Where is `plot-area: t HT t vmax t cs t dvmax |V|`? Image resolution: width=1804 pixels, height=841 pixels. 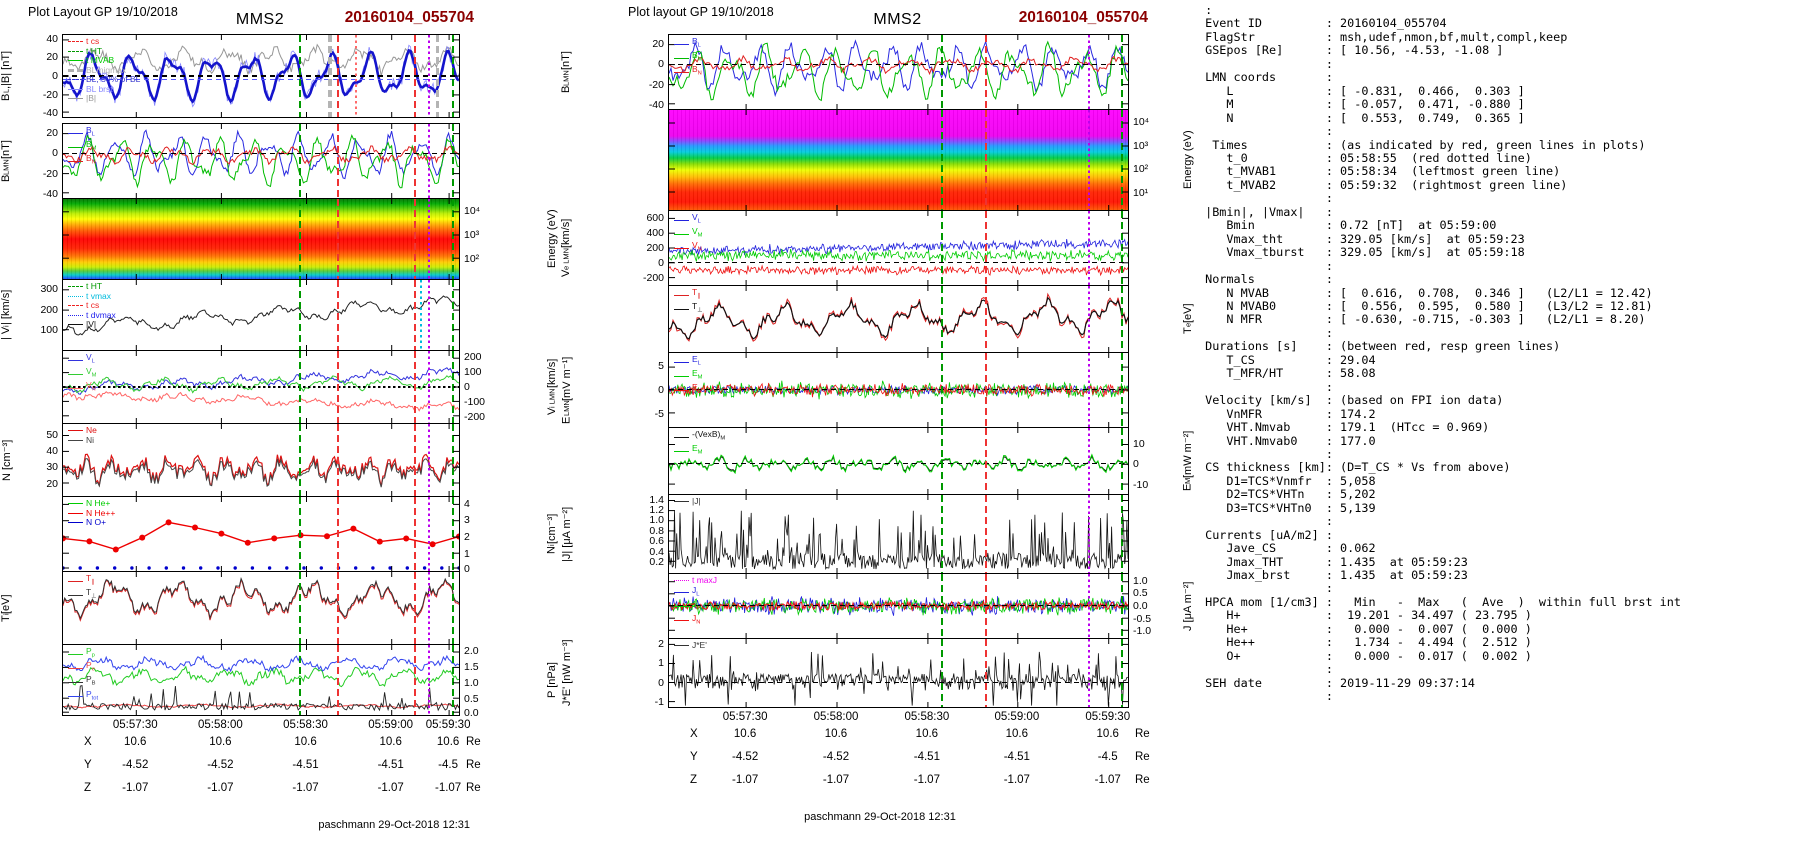
plot-area: t HT t vmax t cs t dvmax |V| is located at coordinates (261, 315).